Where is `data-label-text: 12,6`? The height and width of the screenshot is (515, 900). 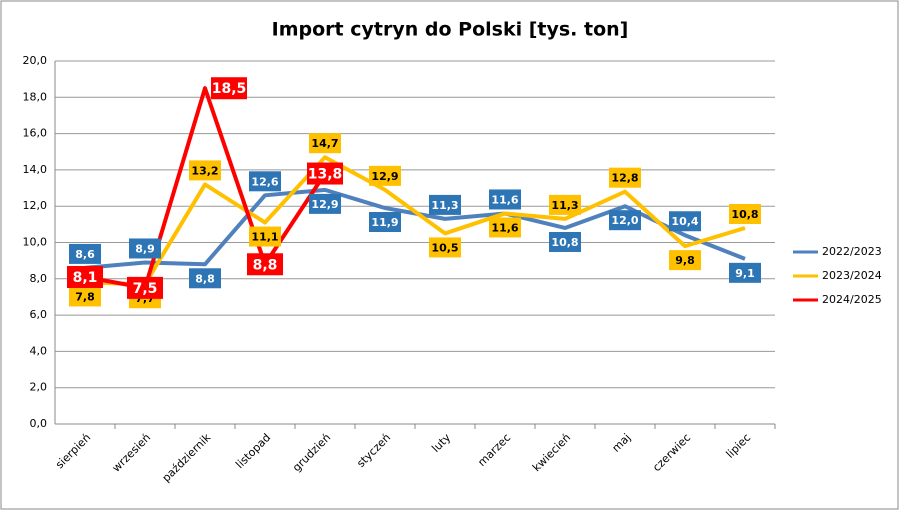 data-label-text: 12,6 is located at coordinates (264, 181).